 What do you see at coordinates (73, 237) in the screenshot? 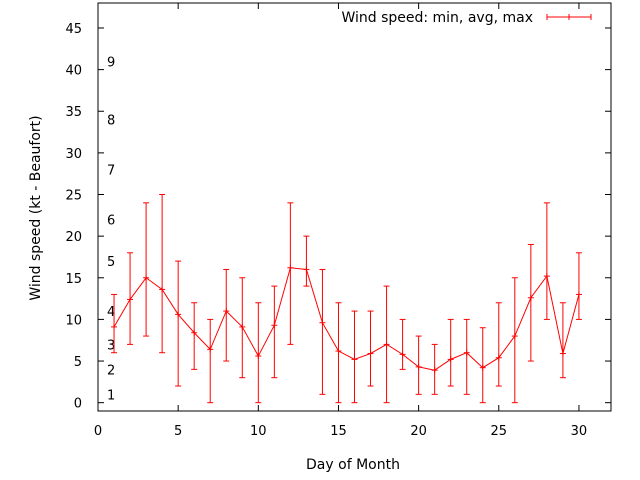
I see `y-tick-label: 20` at bounding box center [73, 237].